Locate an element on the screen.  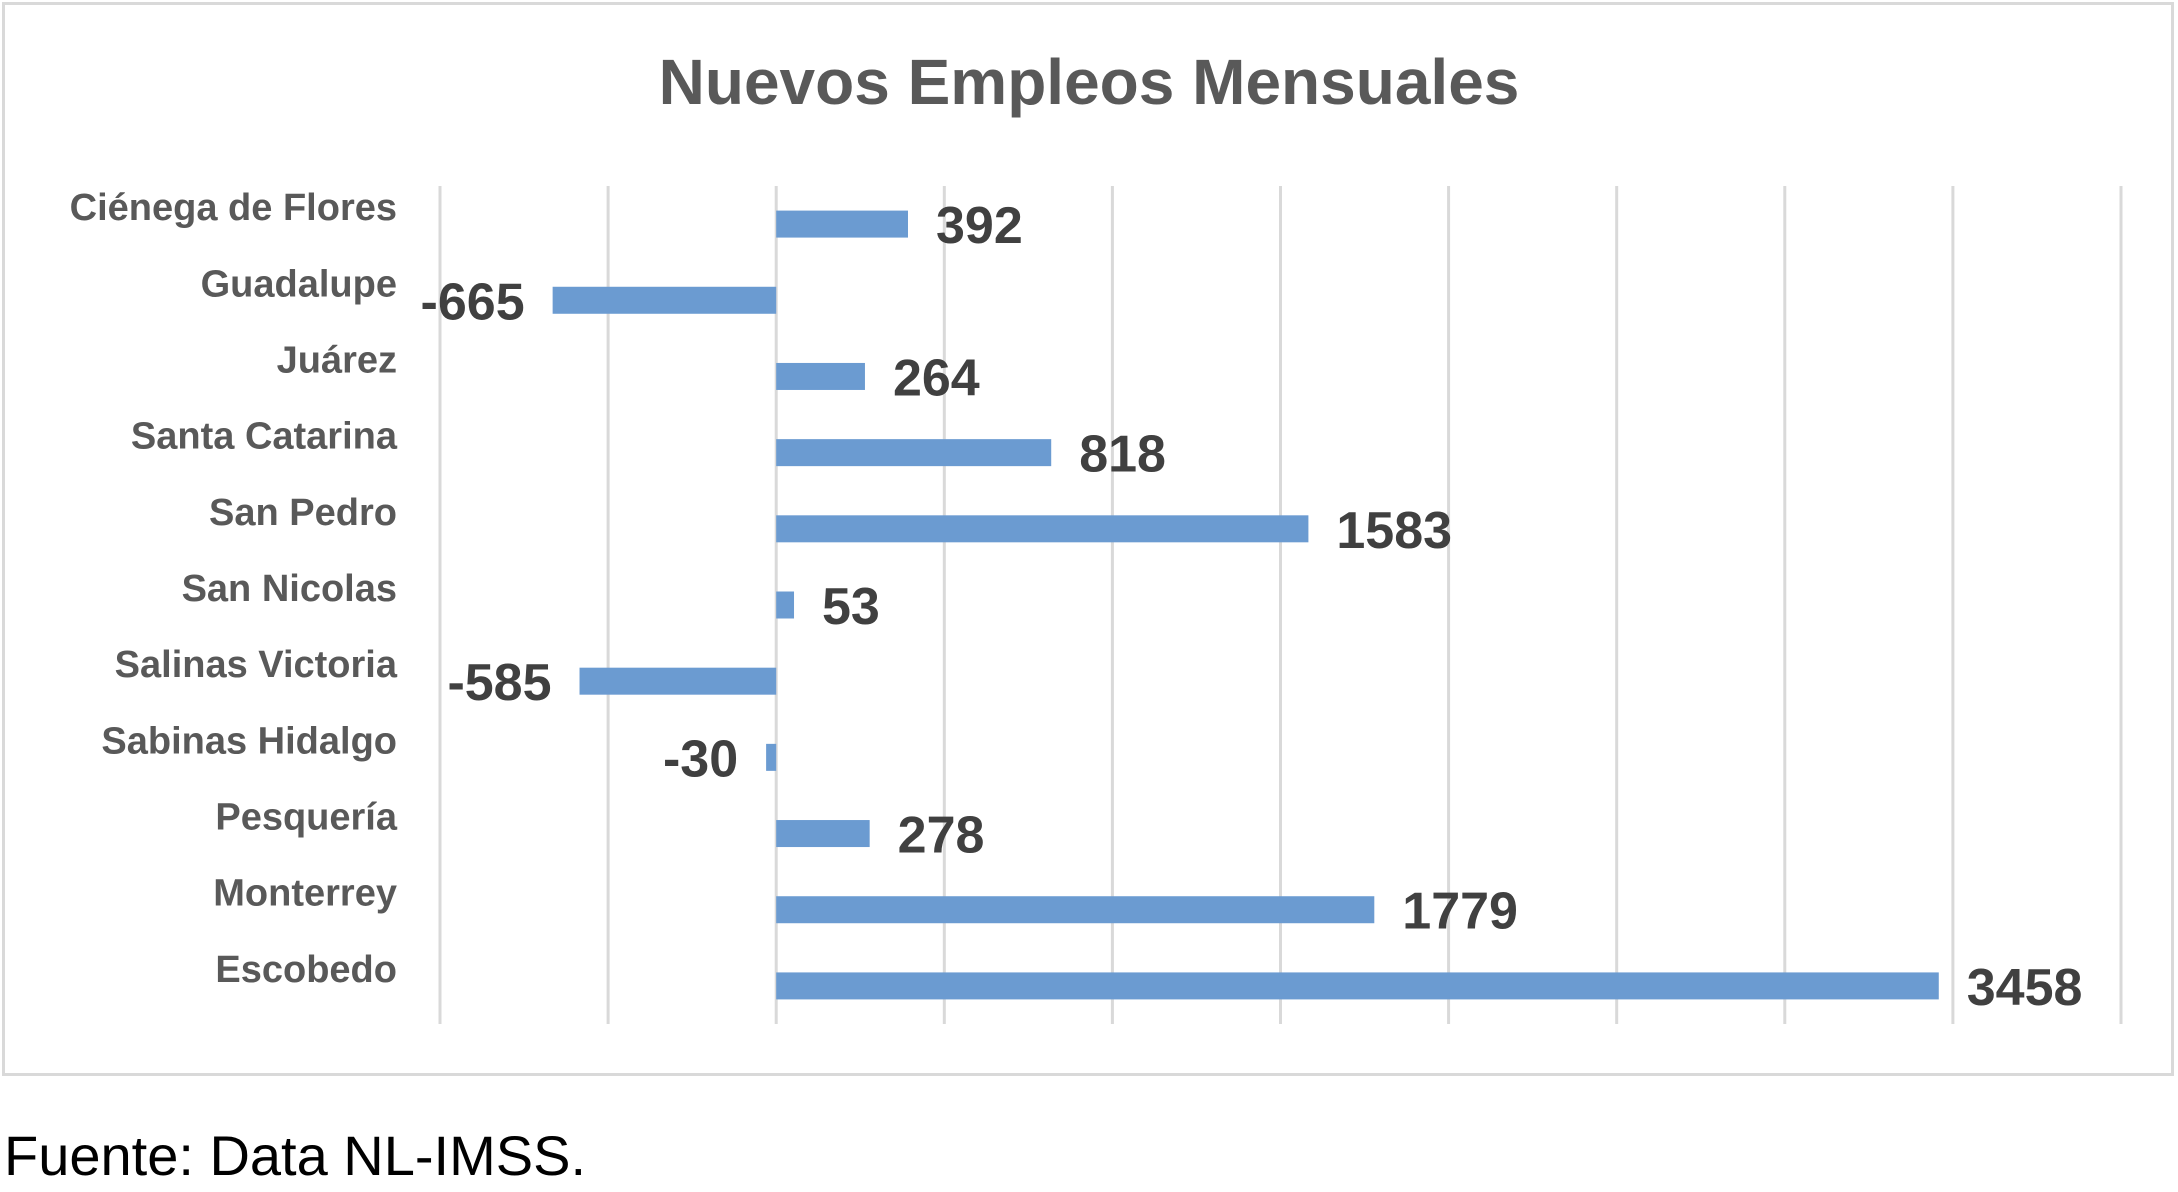
category-label: Santa Catarina is located at coordinates (264, 437).